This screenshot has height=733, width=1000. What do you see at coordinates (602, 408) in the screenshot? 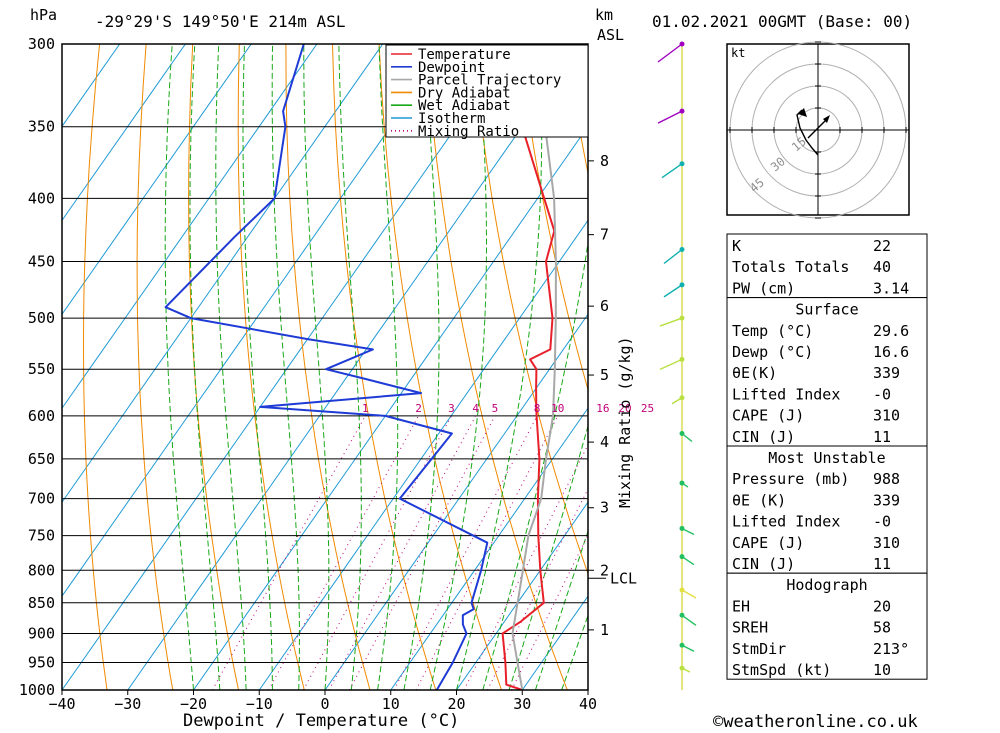
I see `mixing-ratio-label: 16` at bounding box center [602, 408].